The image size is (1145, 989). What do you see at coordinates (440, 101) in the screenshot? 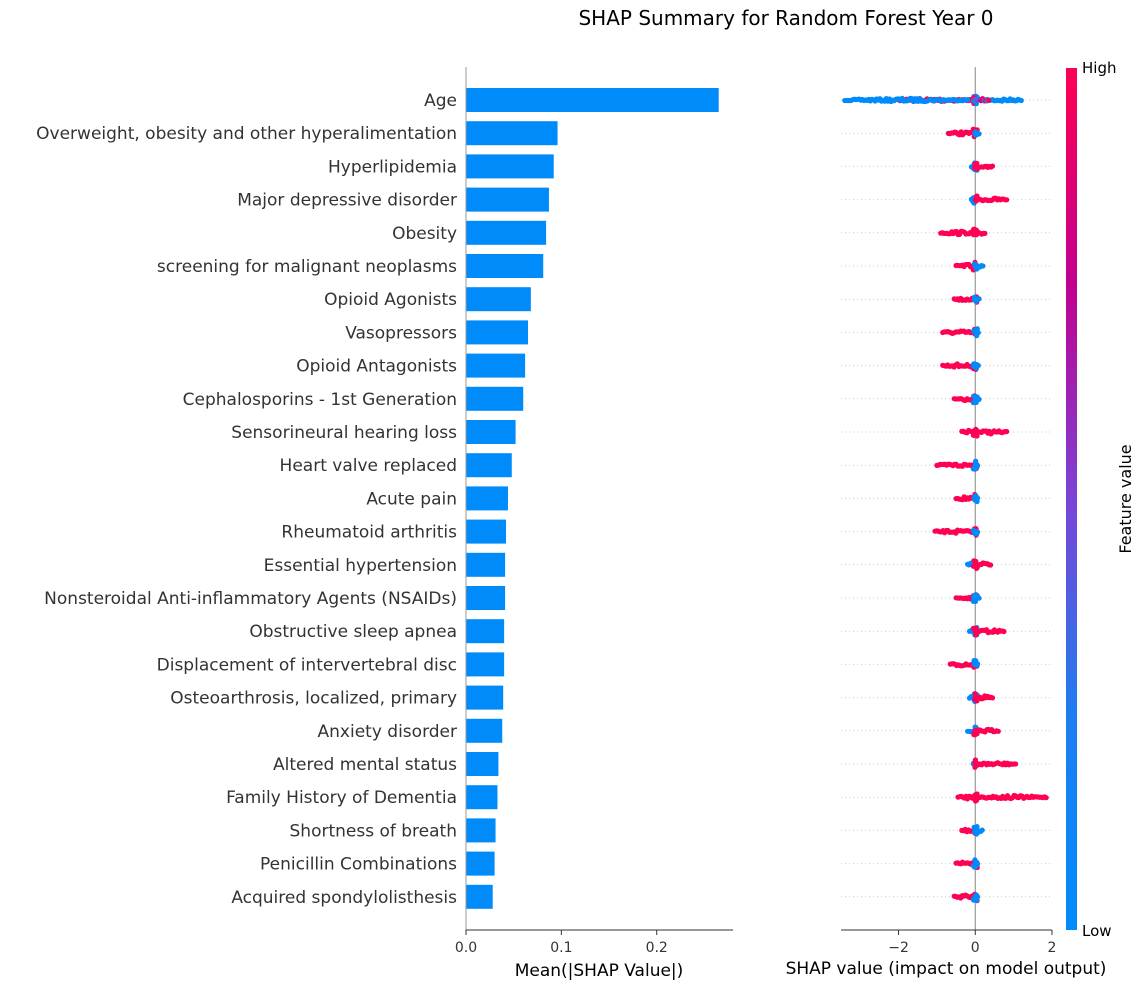
I see `feature-label-0: Age` at bounding box center [440, 101].